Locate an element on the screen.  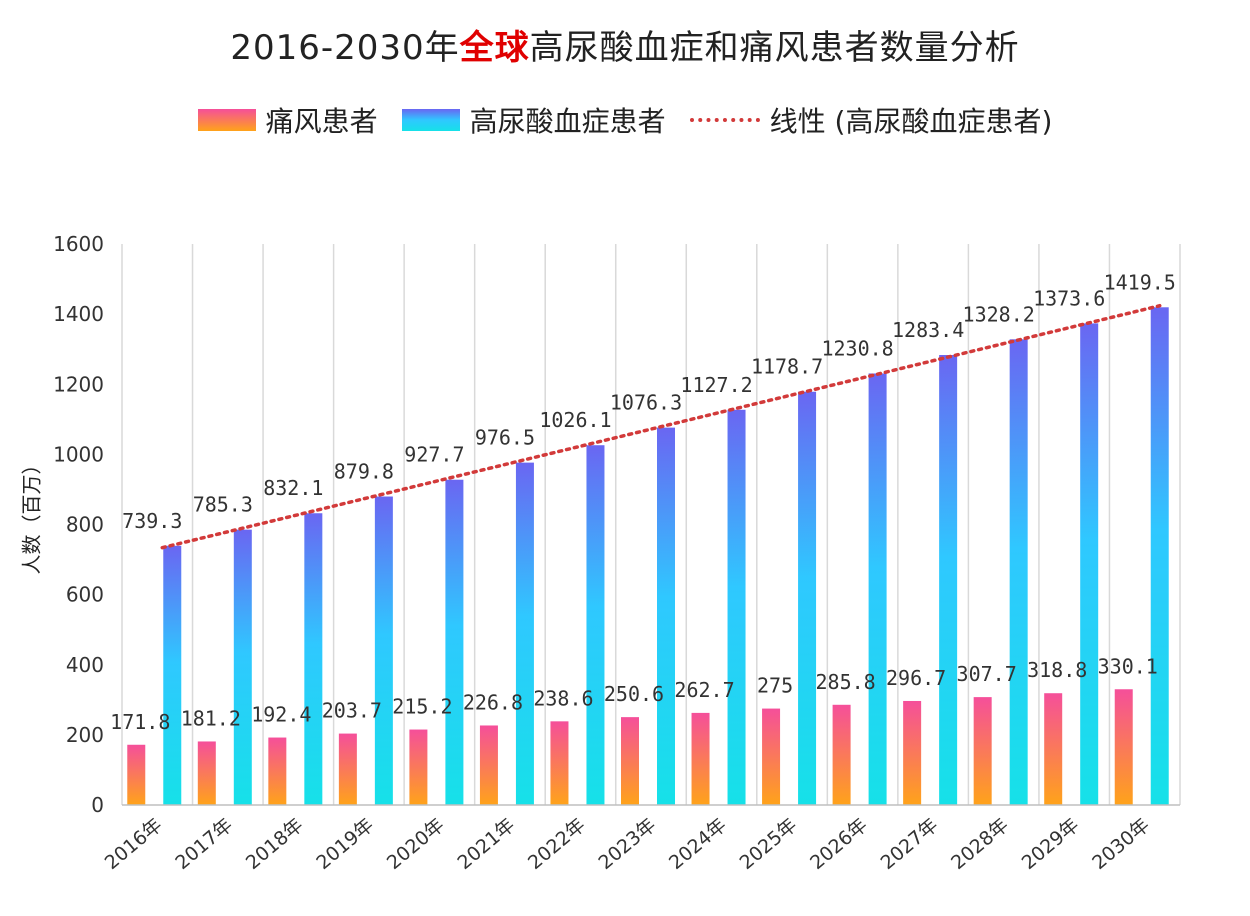
data-label-hyperuricemia: 1076.3 is located at coordinates (646, 403).